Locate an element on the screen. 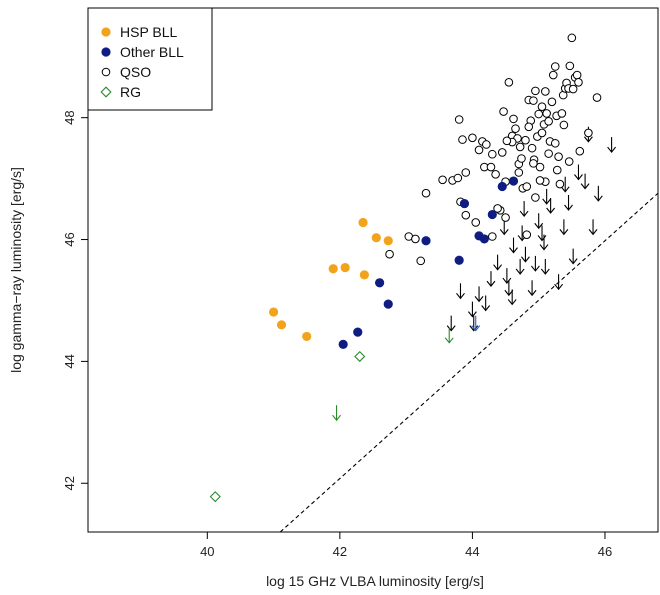  x-tick-label: 42 is located at coordinates (340, 551).